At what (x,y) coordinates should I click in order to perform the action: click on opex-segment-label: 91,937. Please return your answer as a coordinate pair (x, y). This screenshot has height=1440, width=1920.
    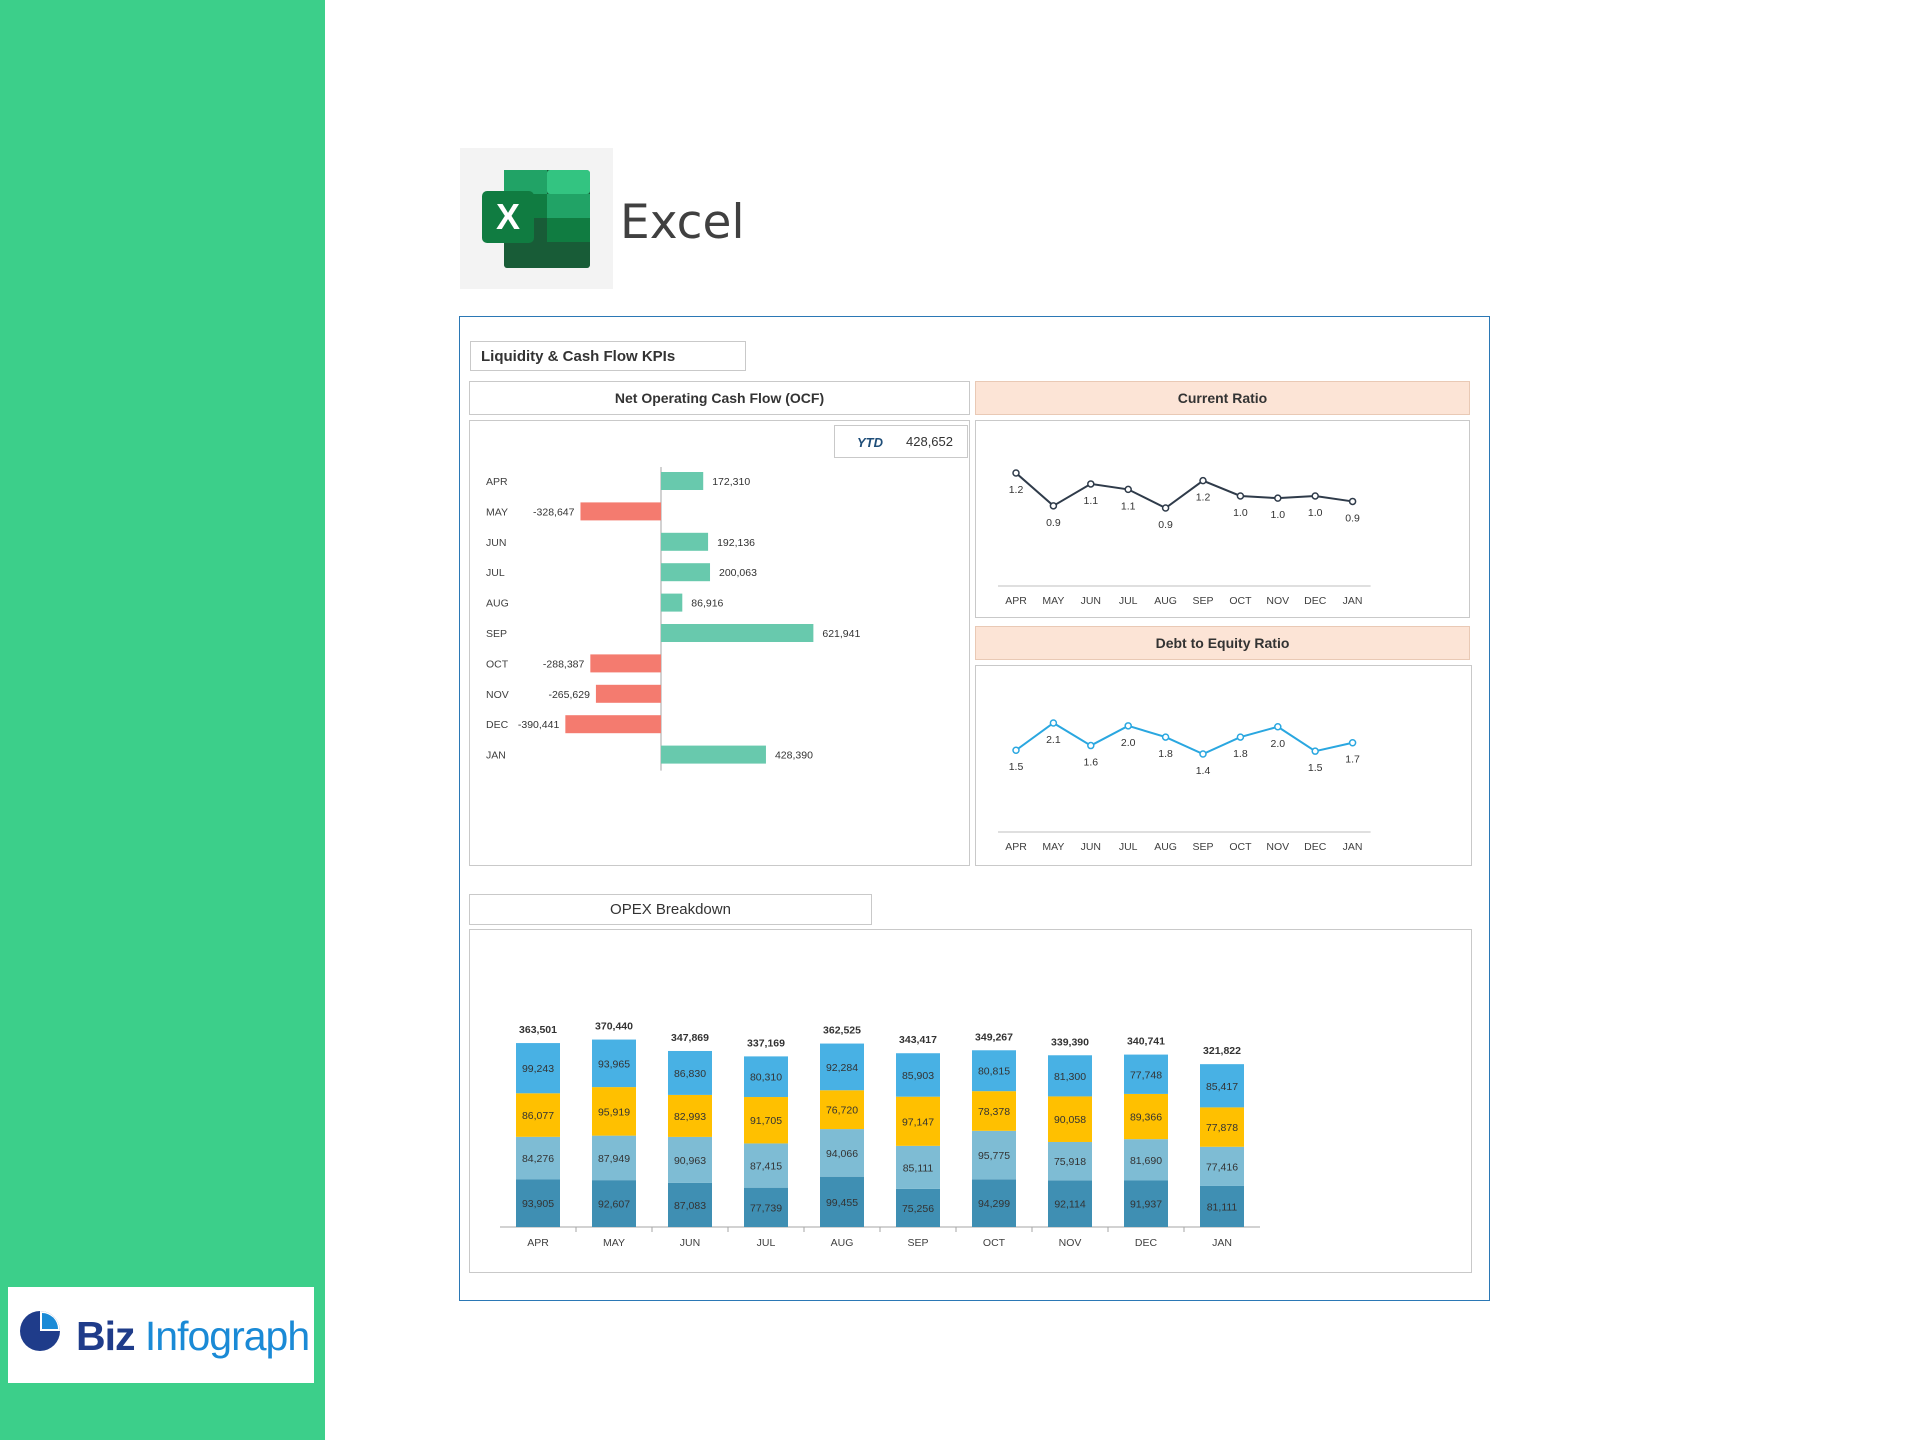
    Looking at the image, I should click on (1146, 1205).